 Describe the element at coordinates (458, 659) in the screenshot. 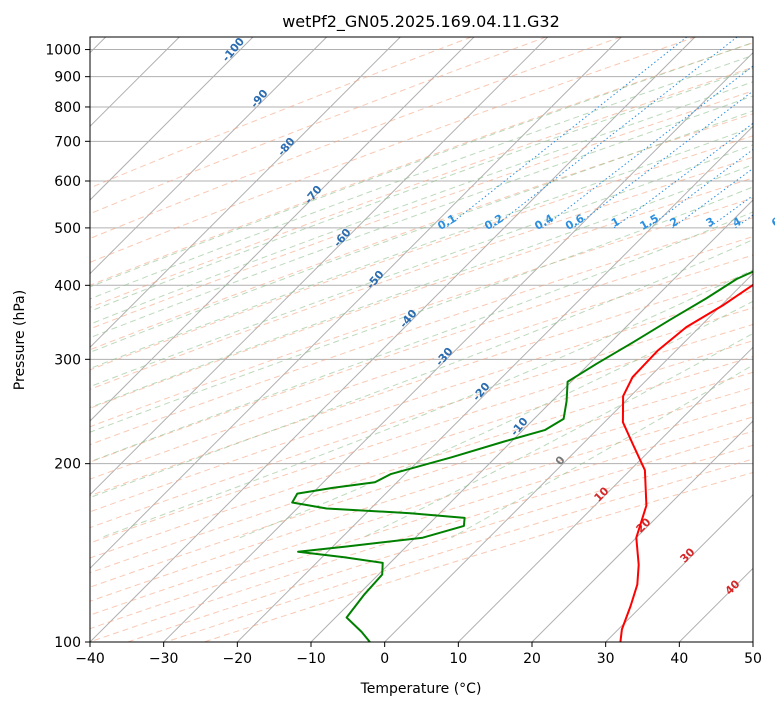

I see `x-tick-label: 10` at that location.